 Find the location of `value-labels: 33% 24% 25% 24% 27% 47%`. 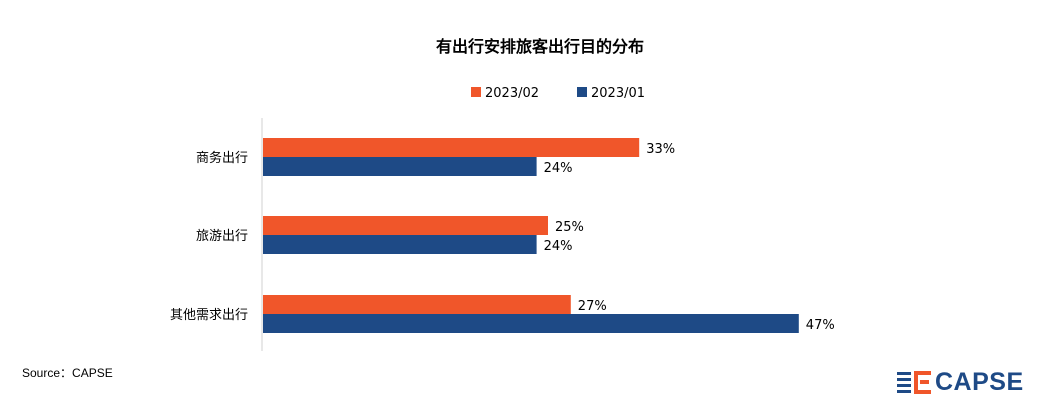

value-labels: 33% 24% 25% 24% 27% 47% is located at coordinates (689, 237).